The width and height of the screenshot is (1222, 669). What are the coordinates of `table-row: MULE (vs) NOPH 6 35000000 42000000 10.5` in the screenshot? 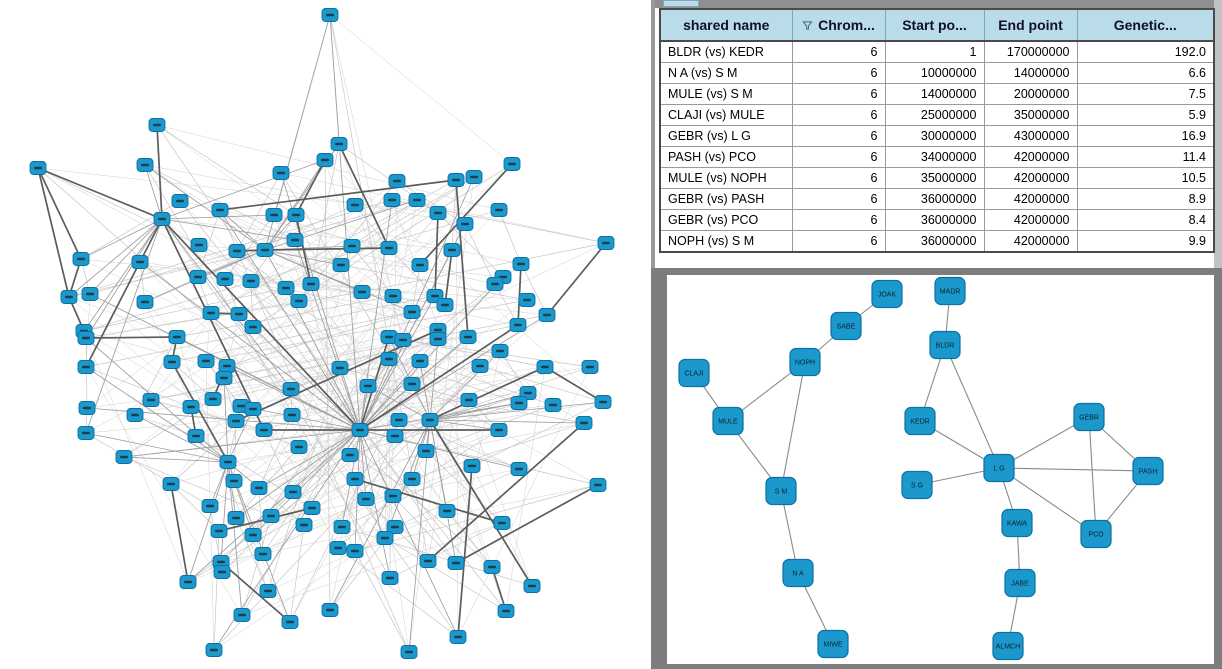 It's located at (937, 178).